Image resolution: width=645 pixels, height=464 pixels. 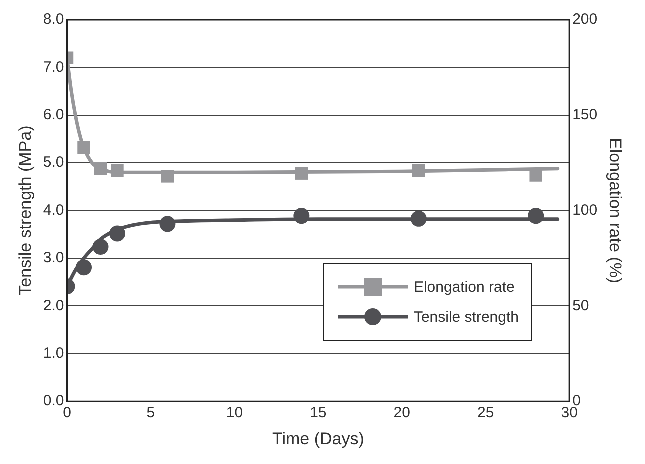 What do you see at coordinates (25, 211) in the screenshot?
I see `y-axis-title: Tensile strength (MPa)` at bounding box center [25, 211].